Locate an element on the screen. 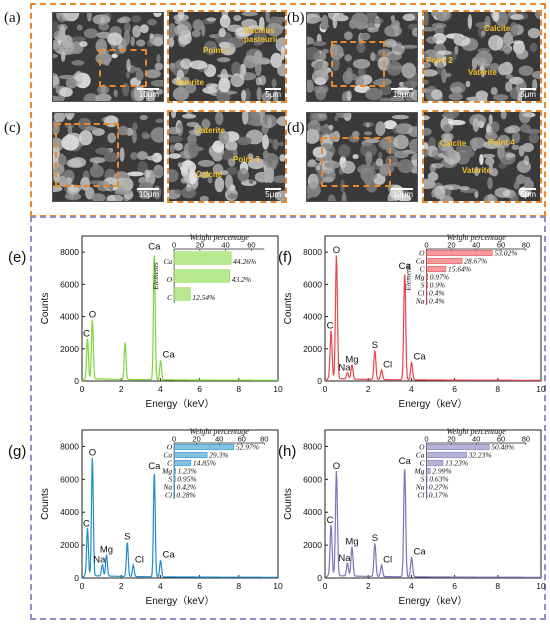 The height and width of the screenshot is (624, 550). inset-value-label: 0.4% is located at coordinates (437, 292).